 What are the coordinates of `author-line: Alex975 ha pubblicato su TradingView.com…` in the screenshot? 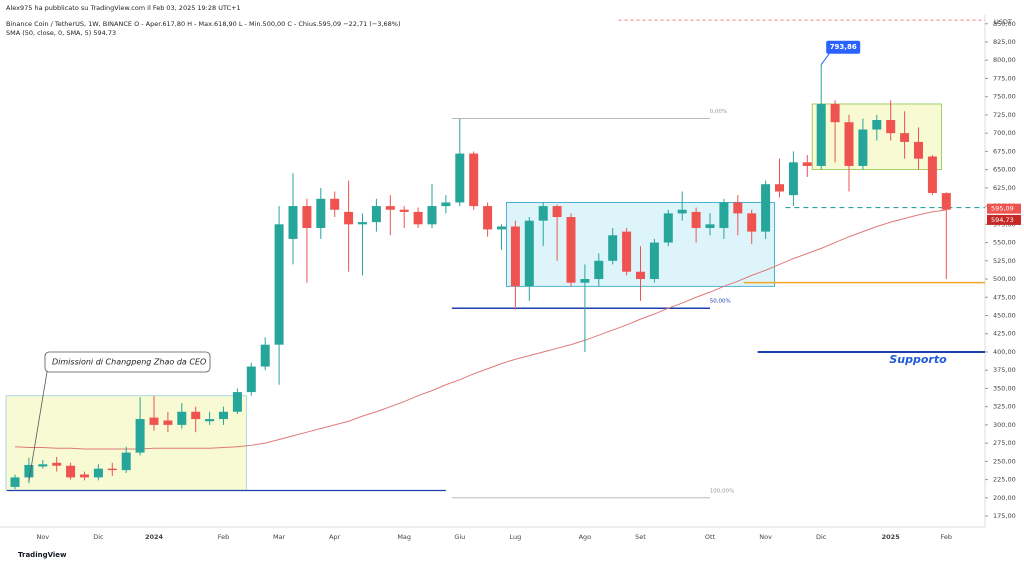 It's located at (123, 8).